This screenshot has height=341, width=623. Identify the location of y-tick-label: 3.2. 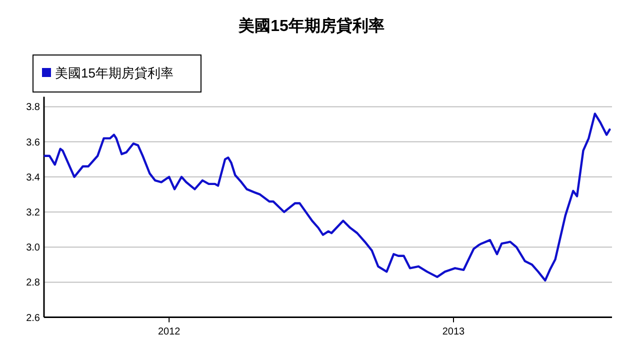
(33, 213).